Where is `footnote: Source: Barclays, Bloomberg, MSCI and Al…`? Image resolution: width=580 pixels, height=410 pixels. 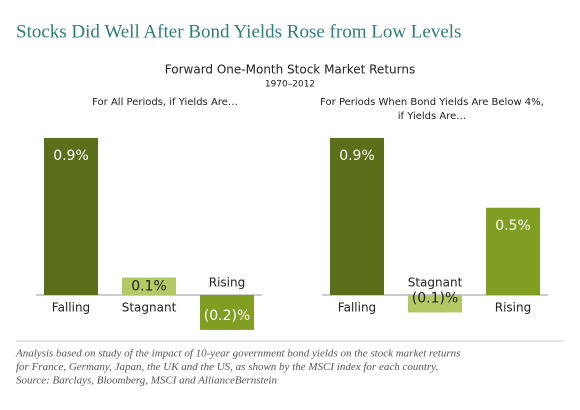 footnote: Source: Barclays, Bloomberg, MSCI and Al… is located at coordinates (146, 381).